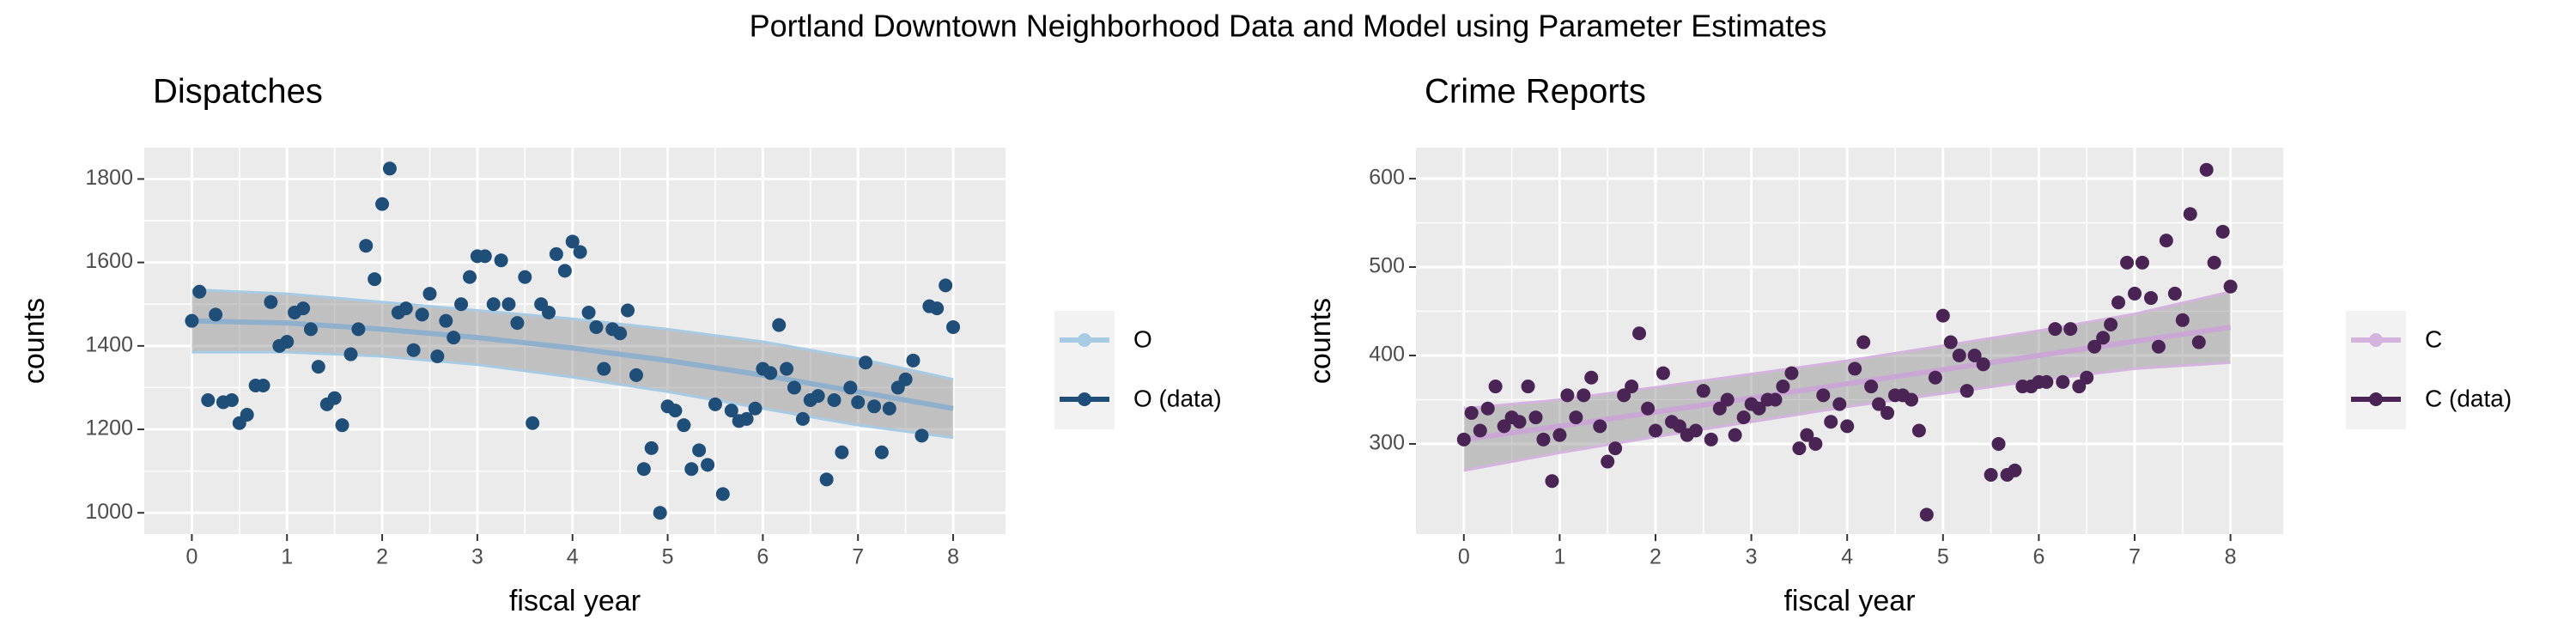  Describe the element at coordinates (1387, 178) in the screenshot. I see `y-tick-label: 600` at that location.